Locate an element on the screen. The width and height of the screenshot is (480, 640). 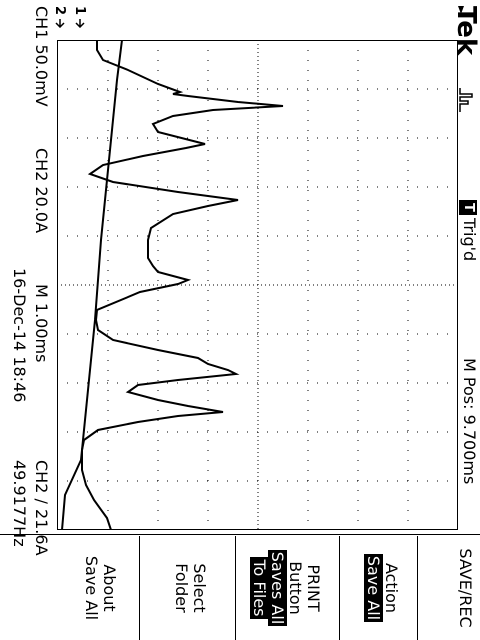
about-line2: Save All is located at coordinates (91, 588).